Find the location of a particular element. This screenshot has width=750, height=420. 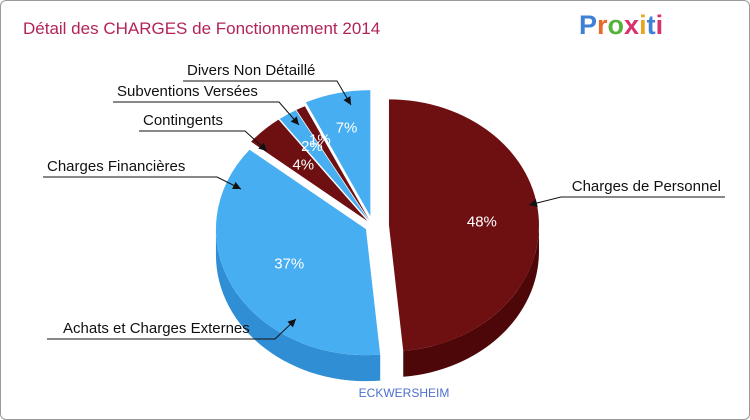

pie-percent-label: 7% is located at coordinates (347, 128).